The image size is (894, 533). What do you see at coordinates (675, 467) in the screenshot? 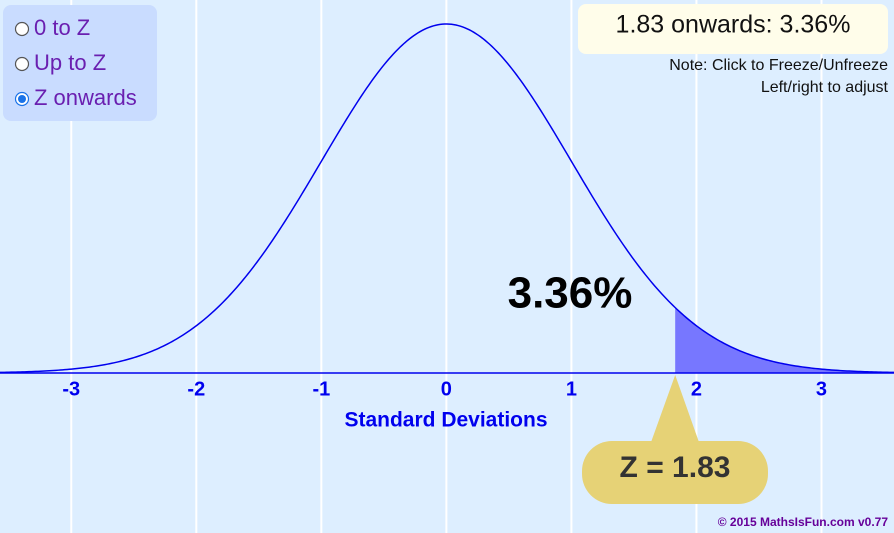
I see `z-label: Z = 1.83` at bounding box center [675, 467].